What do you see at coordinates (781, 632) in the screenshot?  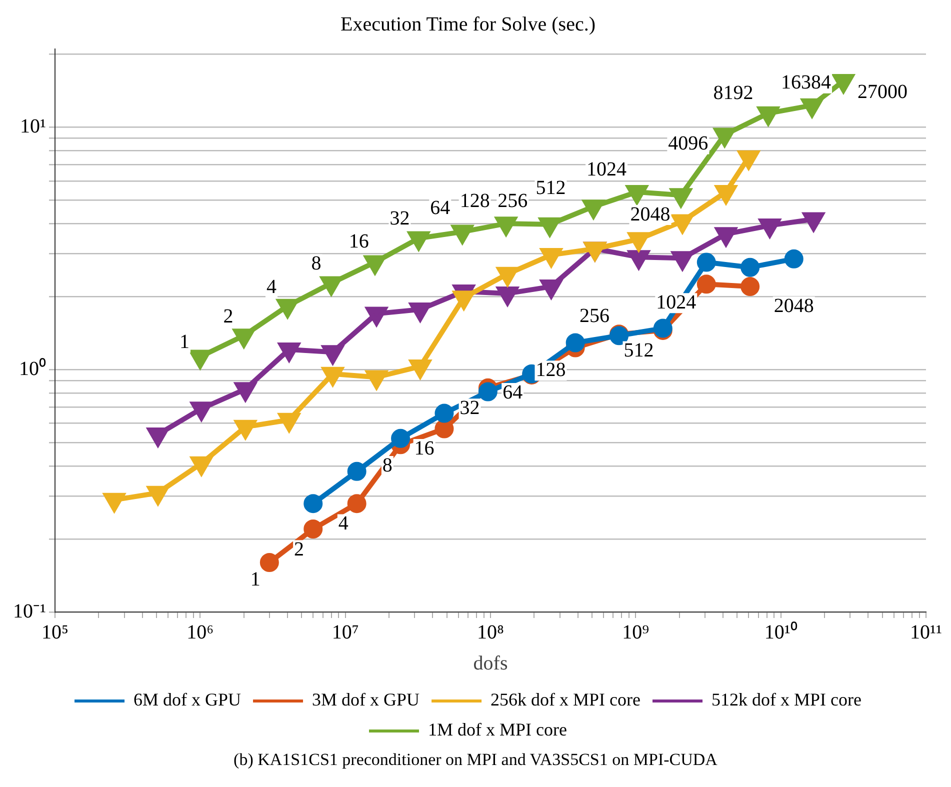 I see `x-tick-label: 10¹⁰` at bounding box center [781, 632].